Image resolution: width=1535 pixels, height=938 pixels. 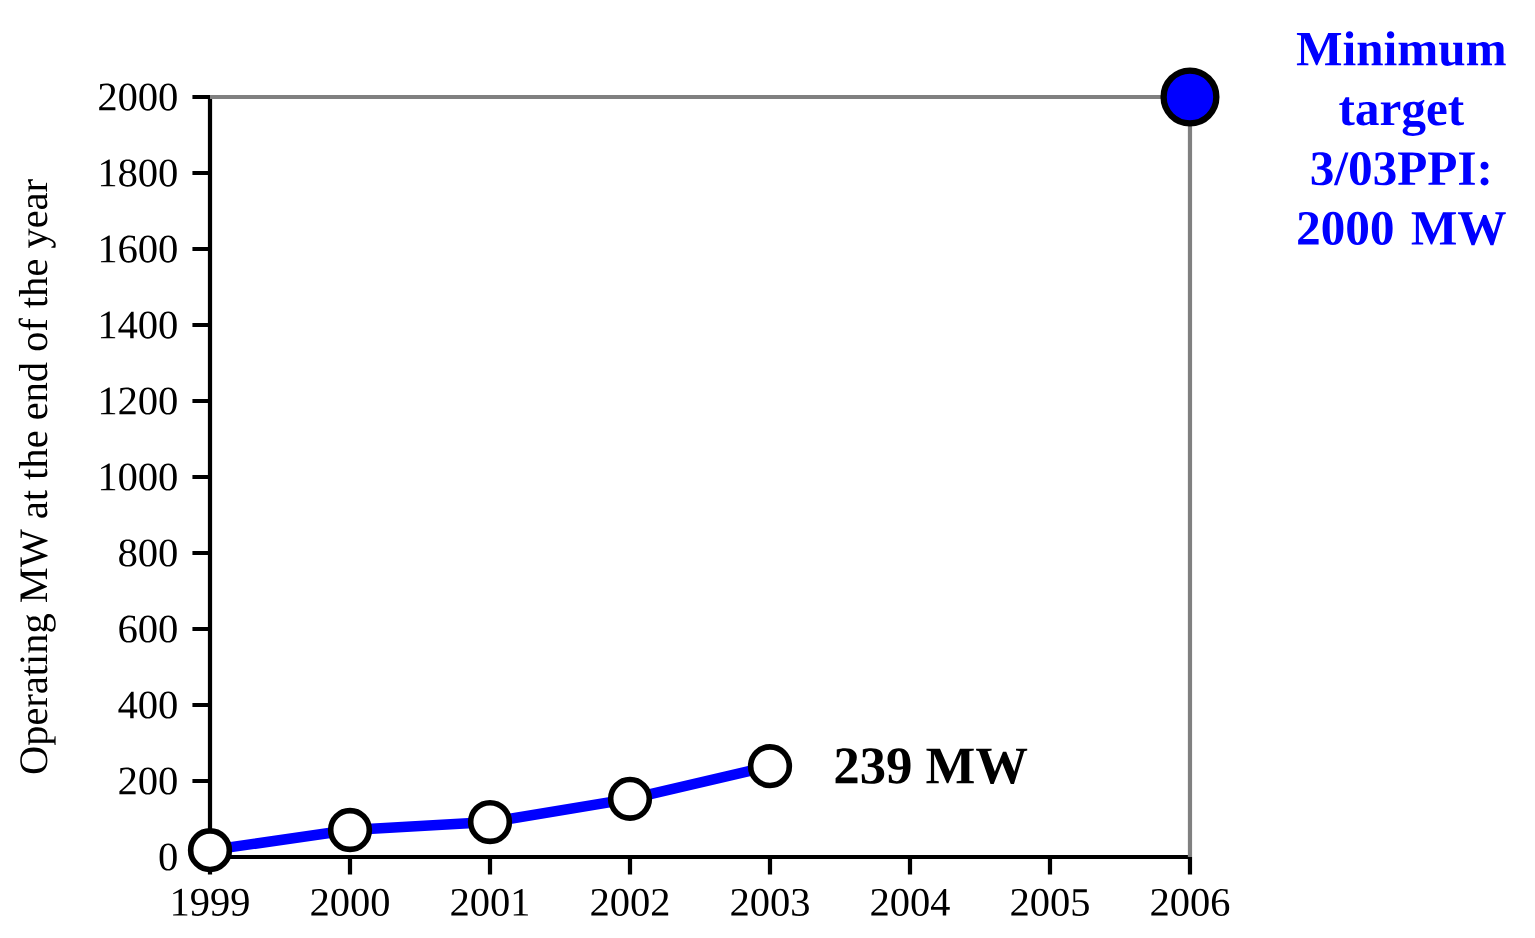 I want to click on y-tick-label: 1200, so click(x=138, y=401).